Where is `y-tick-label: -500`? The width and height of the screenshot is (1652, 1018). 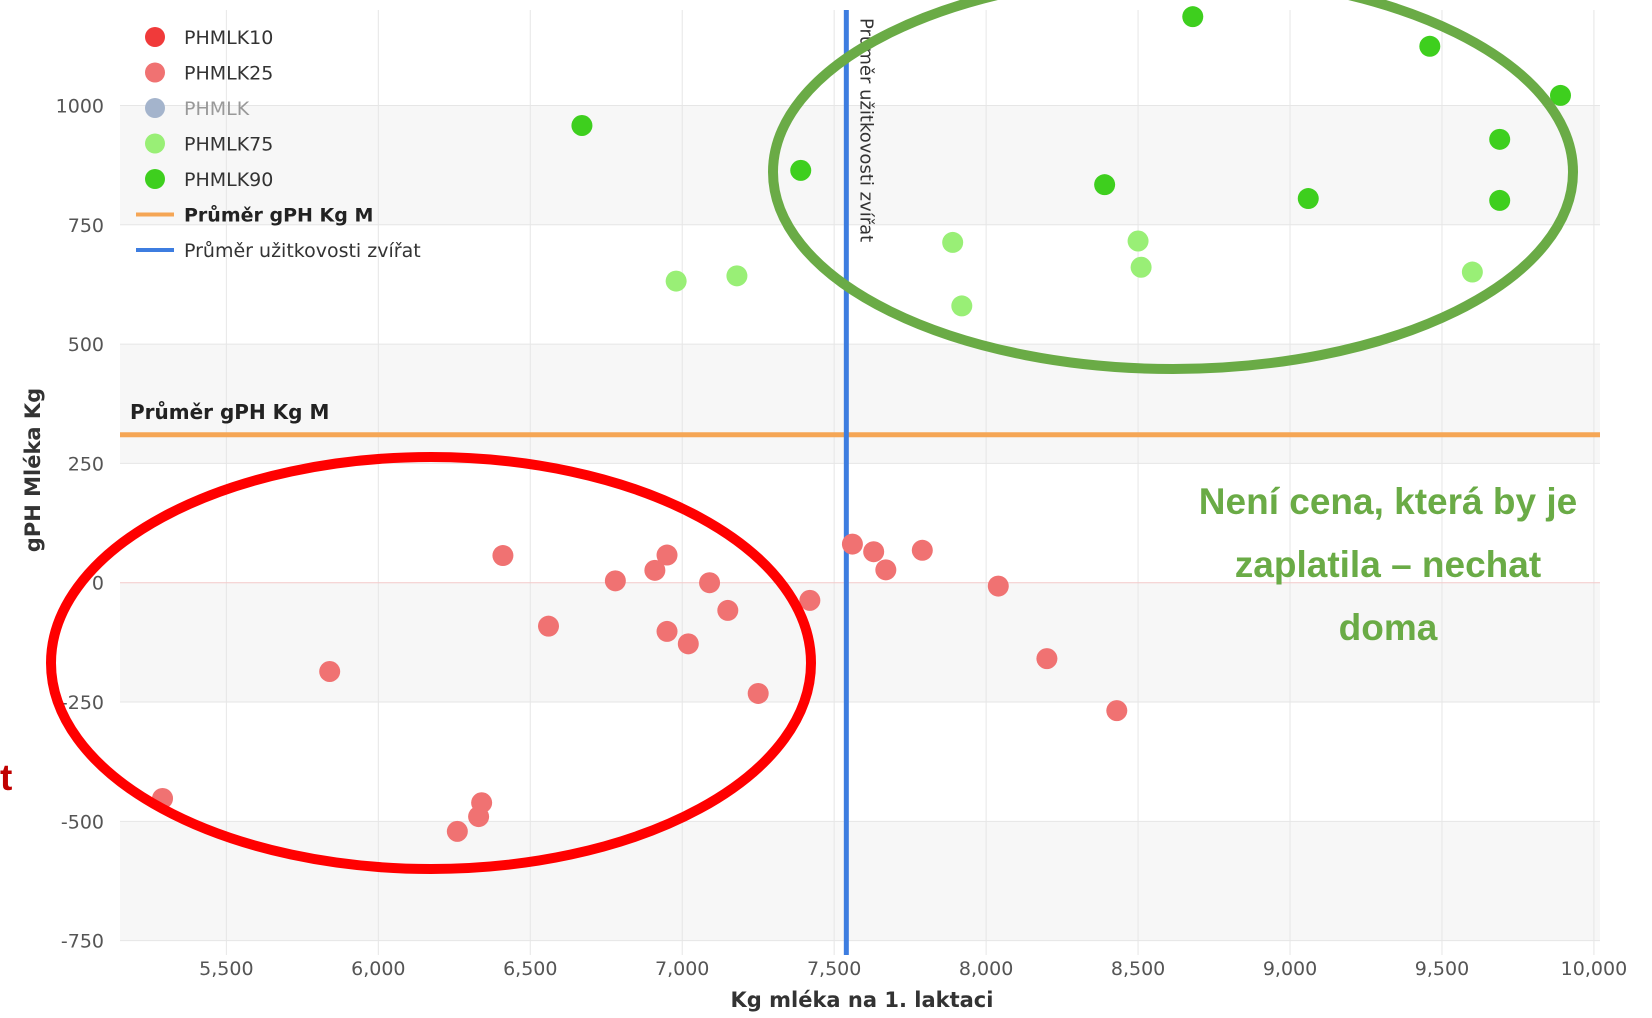 y-tick-label: -500 is located at coordinates (82, 822).